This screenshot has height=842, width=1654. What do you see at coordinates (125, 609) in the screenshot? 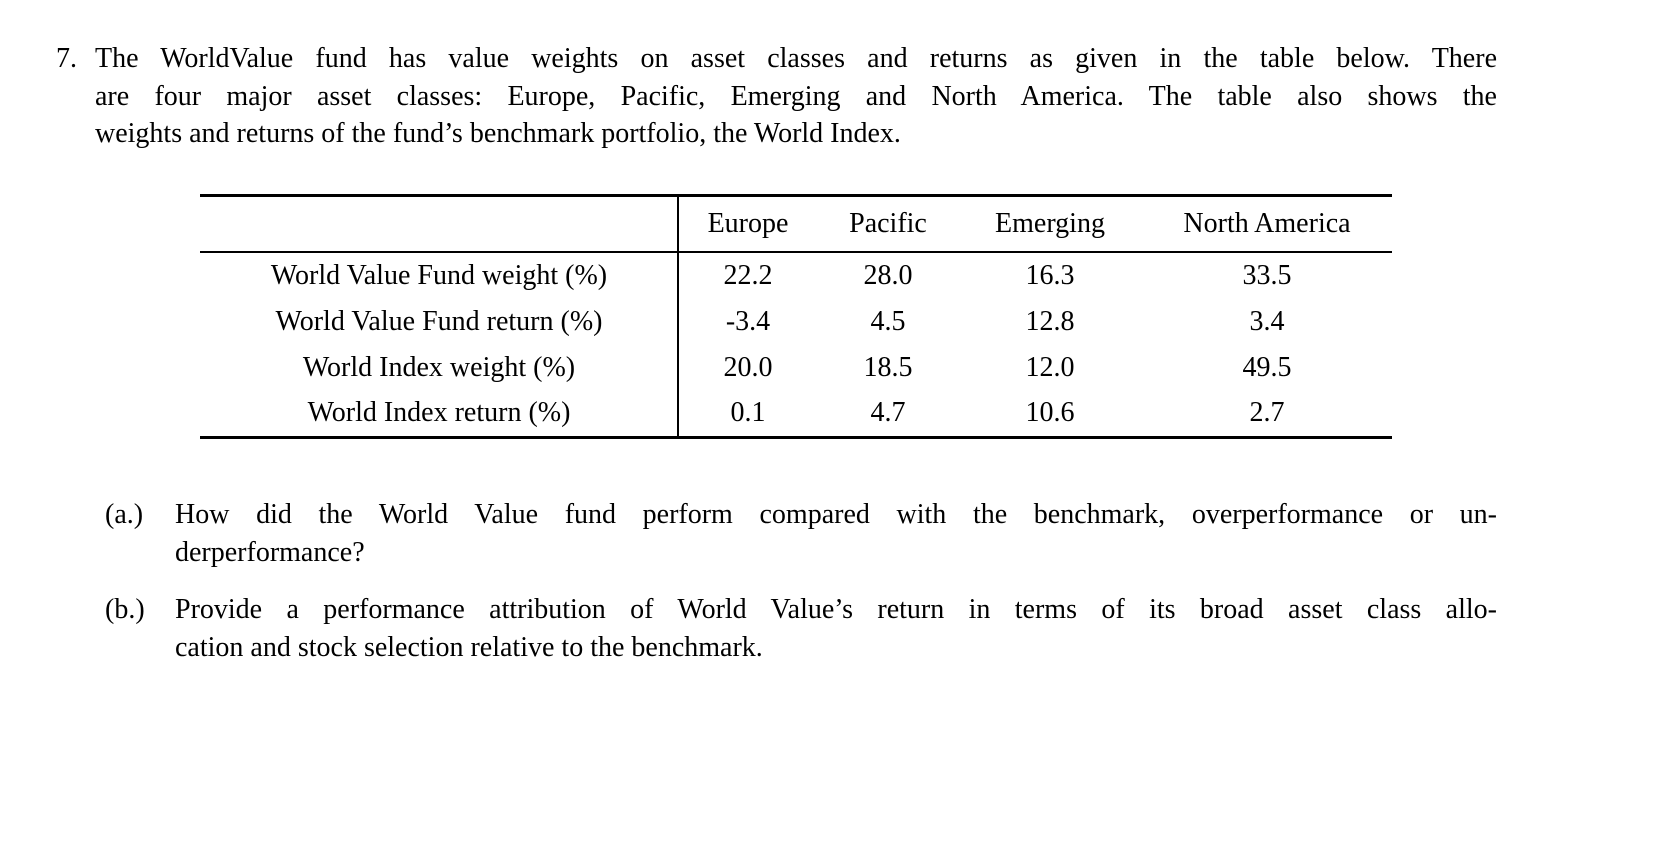
I see `question-b-marker: (b.)` at bounding box center [125, 609].